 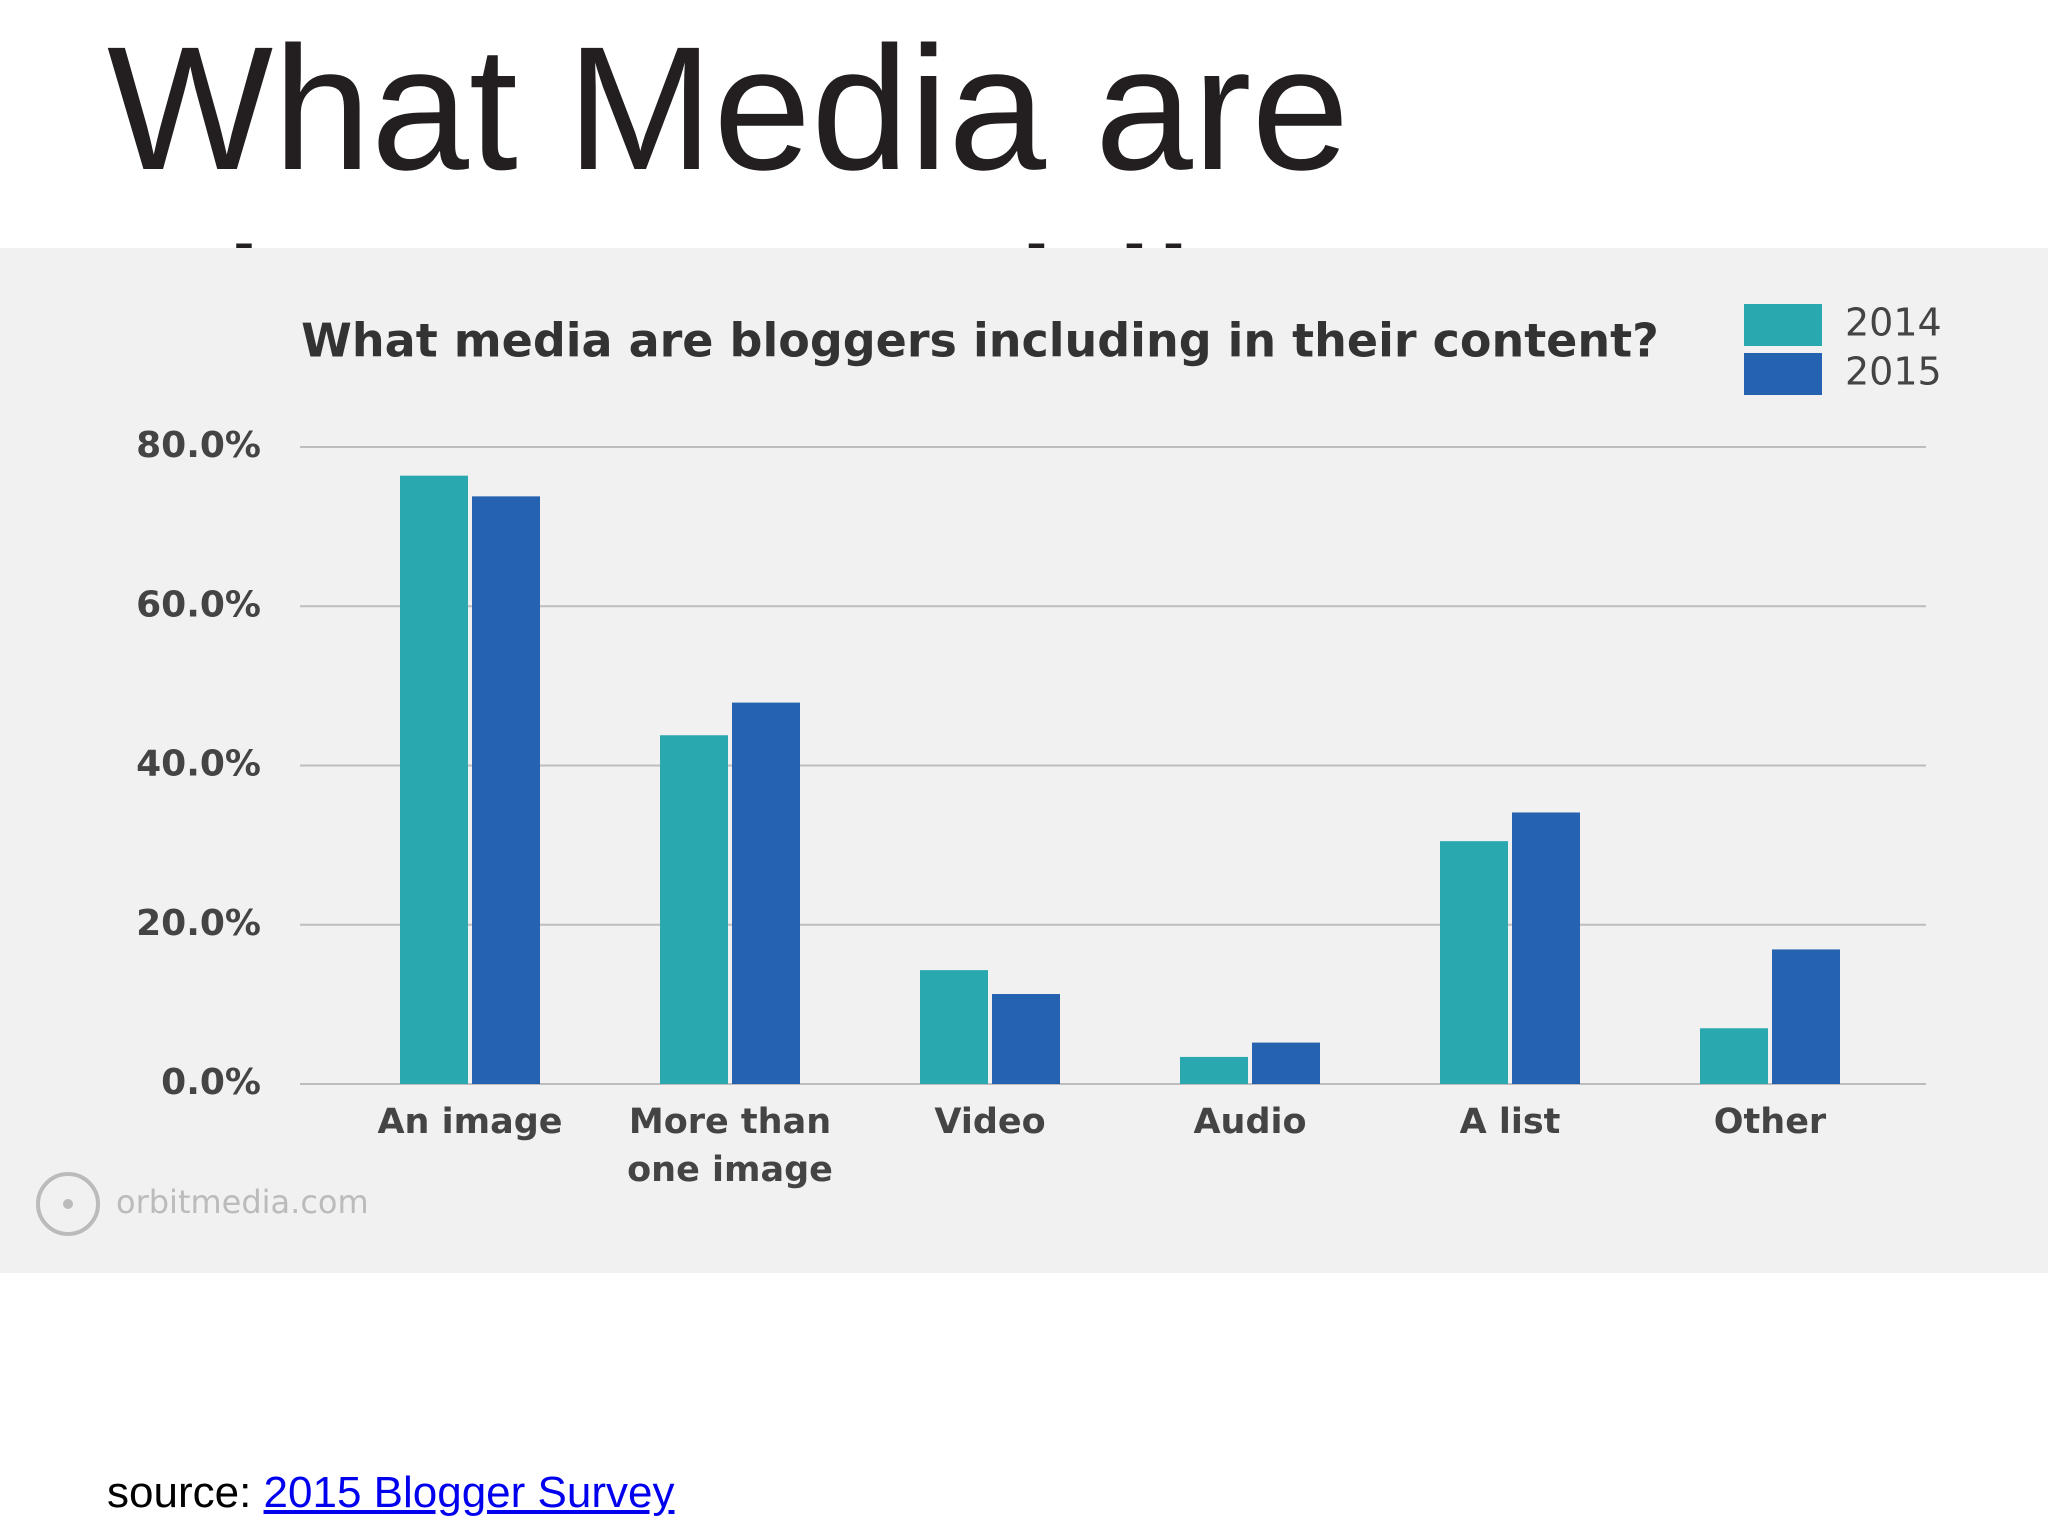 What do you see at coordinates (198, 445) in the screenshot?
I see `y-tick-label: 80.0%` at bounding box center [198, 445].